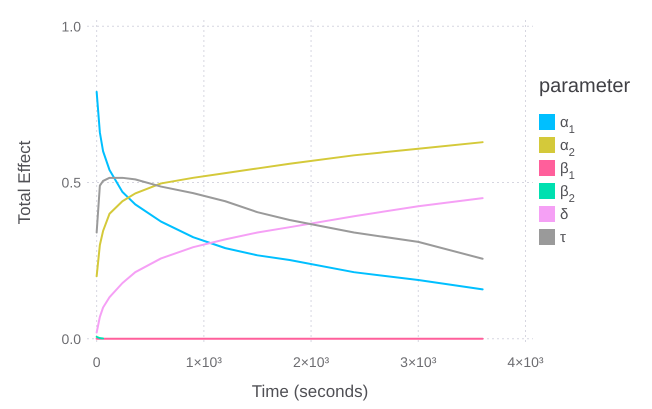  What do you see at coordinates (96, 362) in the screenshot?
I see `x-tick-label: 0` at bounding box center [96, 362].